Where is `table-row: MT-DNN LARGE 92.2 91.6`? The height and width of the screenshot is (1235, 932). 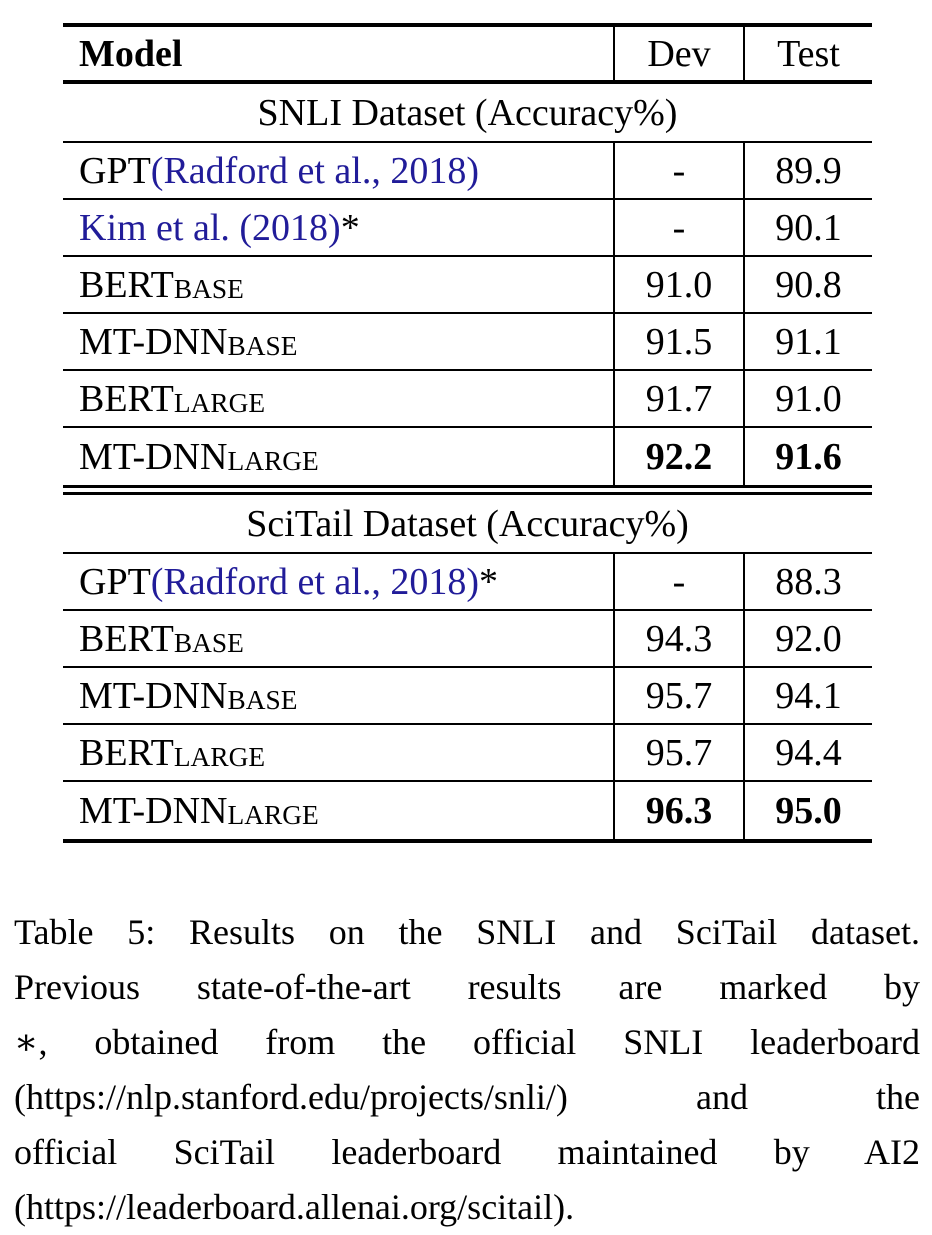 table-row: MT-DNN LARGE 92.2 91.6 is located at coordinates (467, 456).